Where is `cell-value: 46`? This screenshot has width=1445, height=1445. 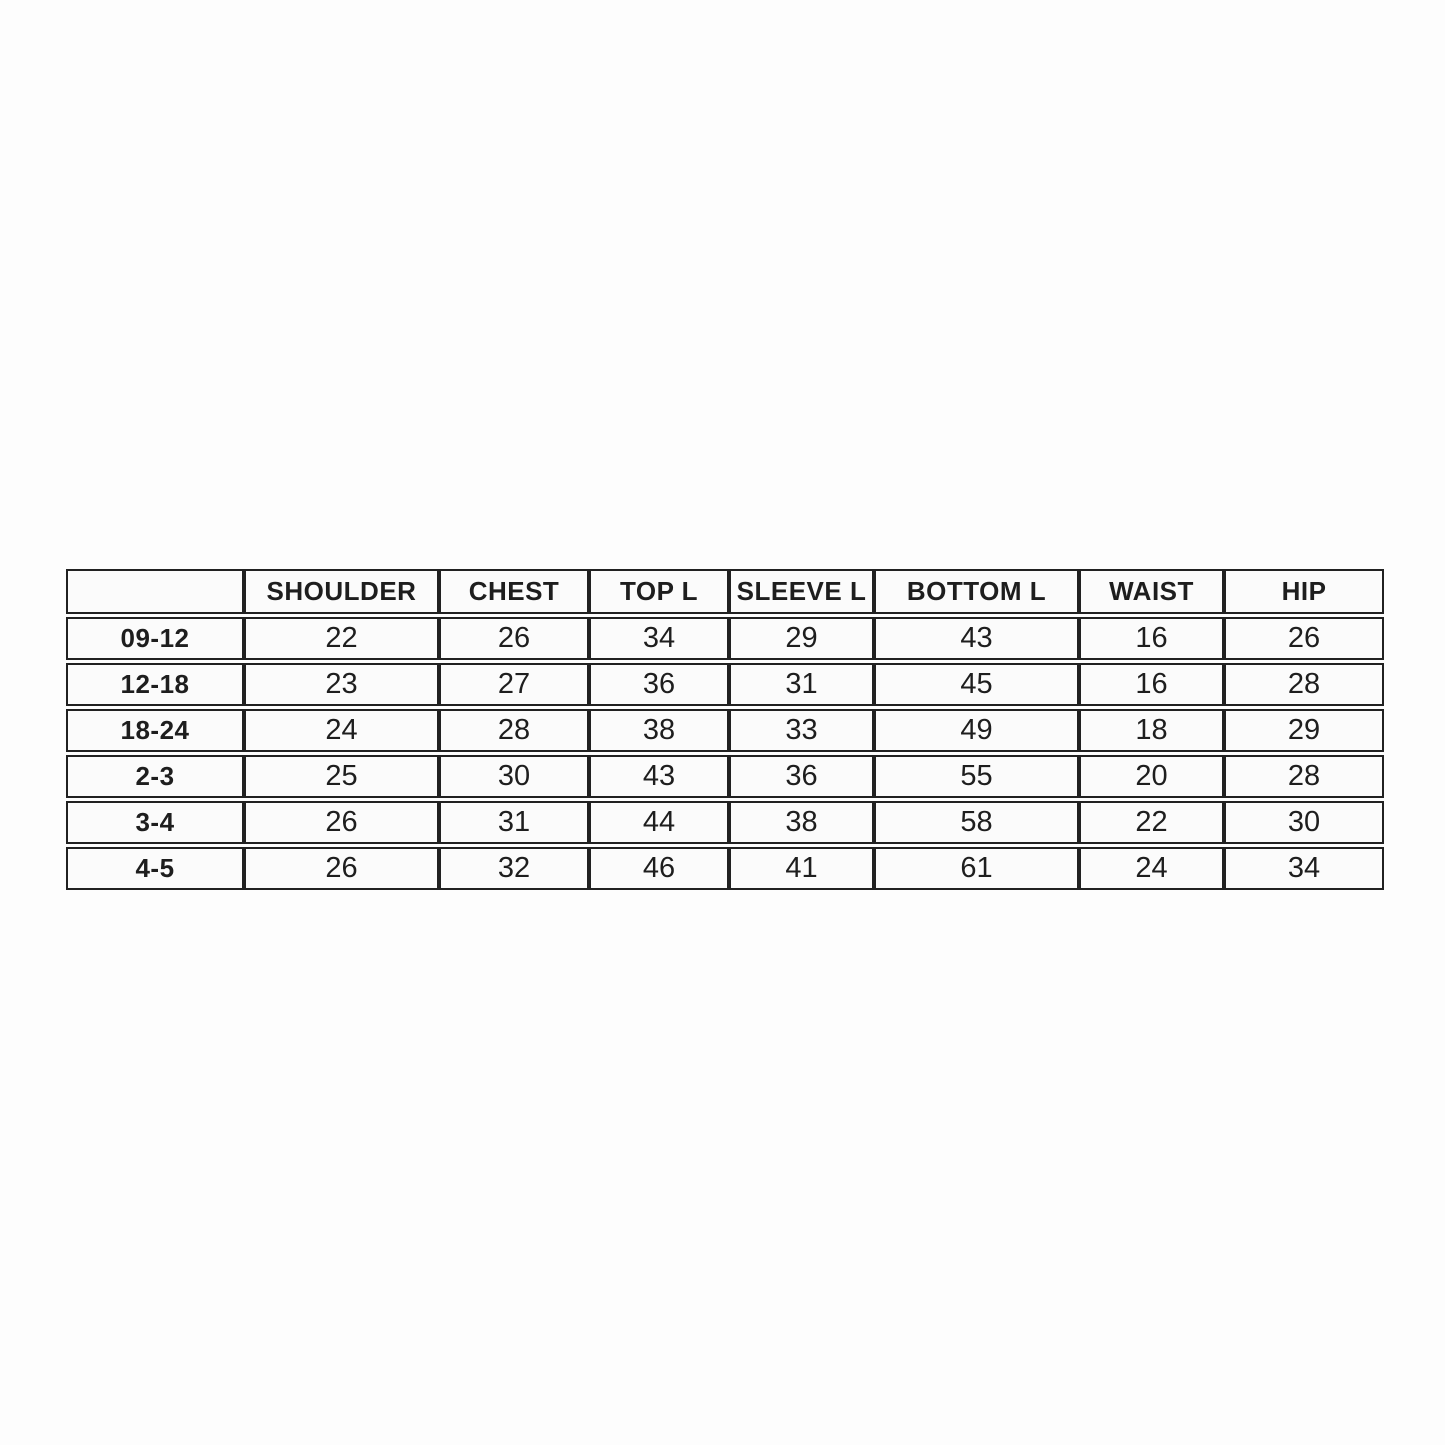 cell-value: 46 is located at coordinates (659, 868).